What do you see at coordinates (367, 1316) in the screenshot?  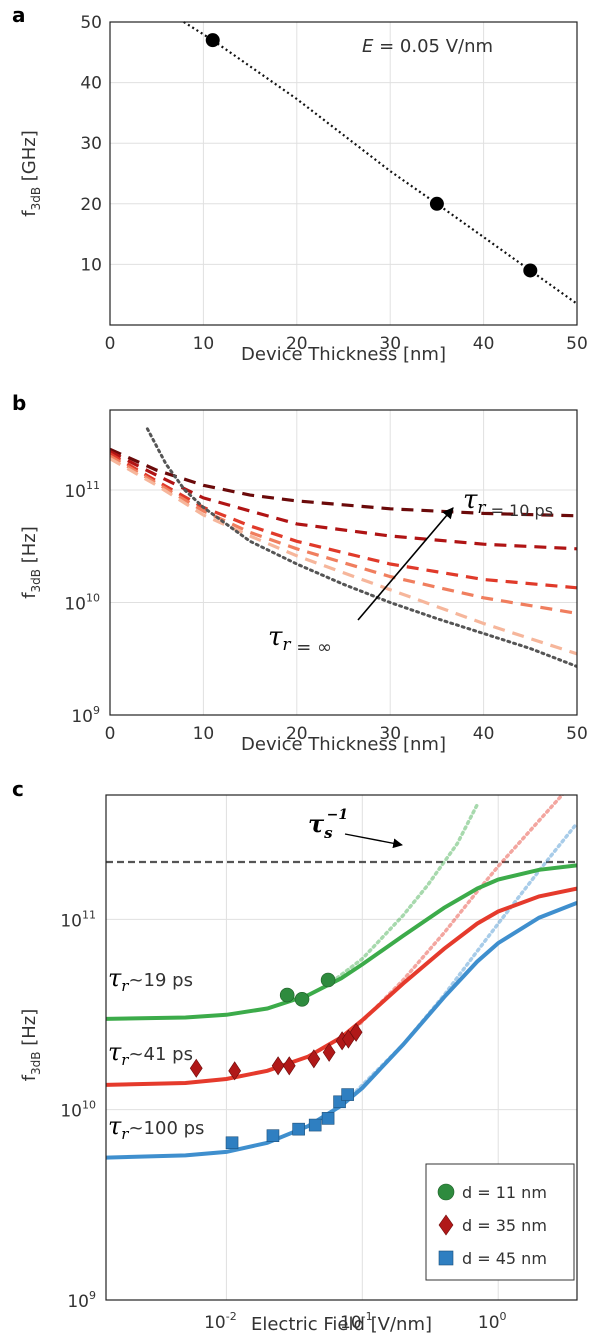 I see `x-tick-label-exp: -1` at bounding box center [367, 1316].